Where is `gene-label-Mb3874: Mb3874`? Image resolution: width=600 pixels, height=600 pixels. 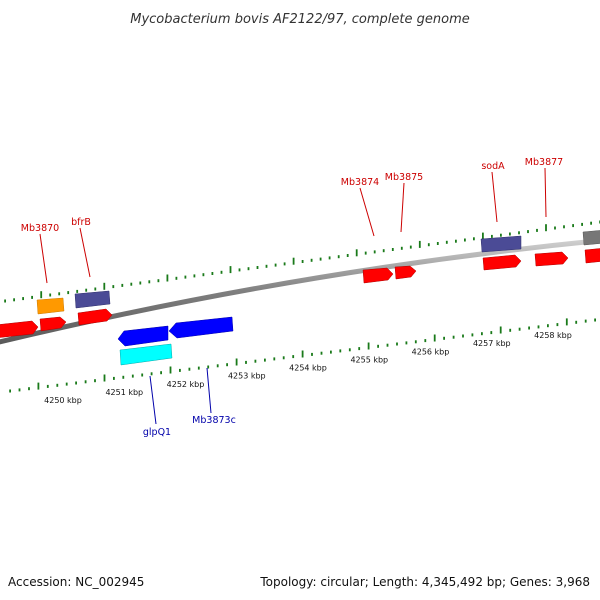
gene-label-Mb3874: Mb3874 is located at coordinates (360, 182).